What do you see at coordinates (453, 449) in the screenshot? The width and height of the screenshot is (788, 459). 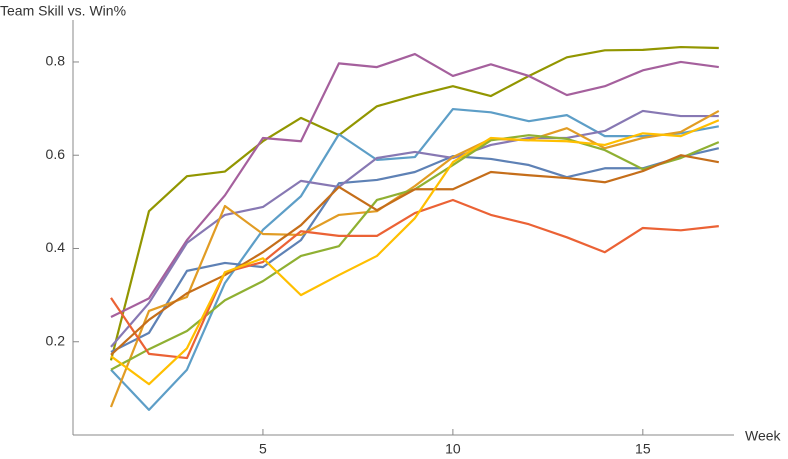 I see `x-tick-label: 10` at bounding box center [453, 449].